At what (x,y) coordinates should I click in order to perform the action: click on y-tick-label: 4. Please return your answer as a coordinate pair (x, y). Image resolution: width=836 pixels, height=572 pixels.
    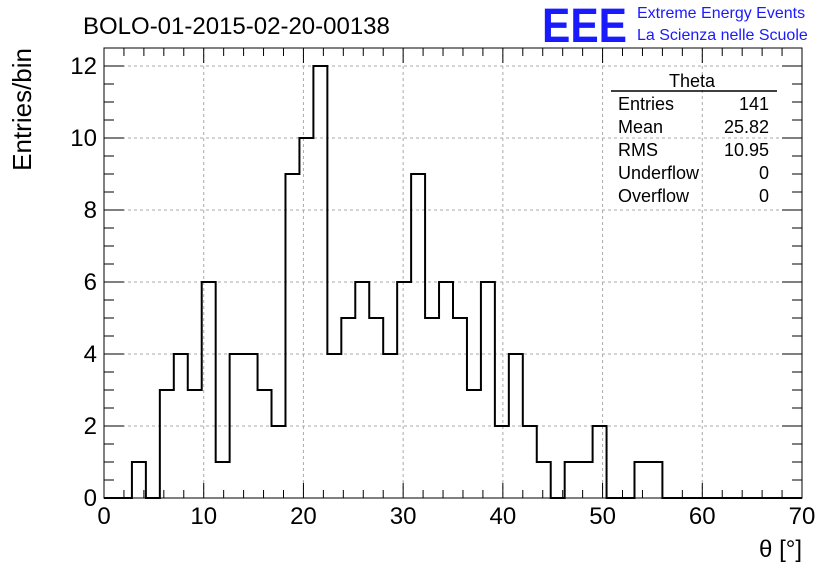
    Looking at the image, I should click on (90, 354).